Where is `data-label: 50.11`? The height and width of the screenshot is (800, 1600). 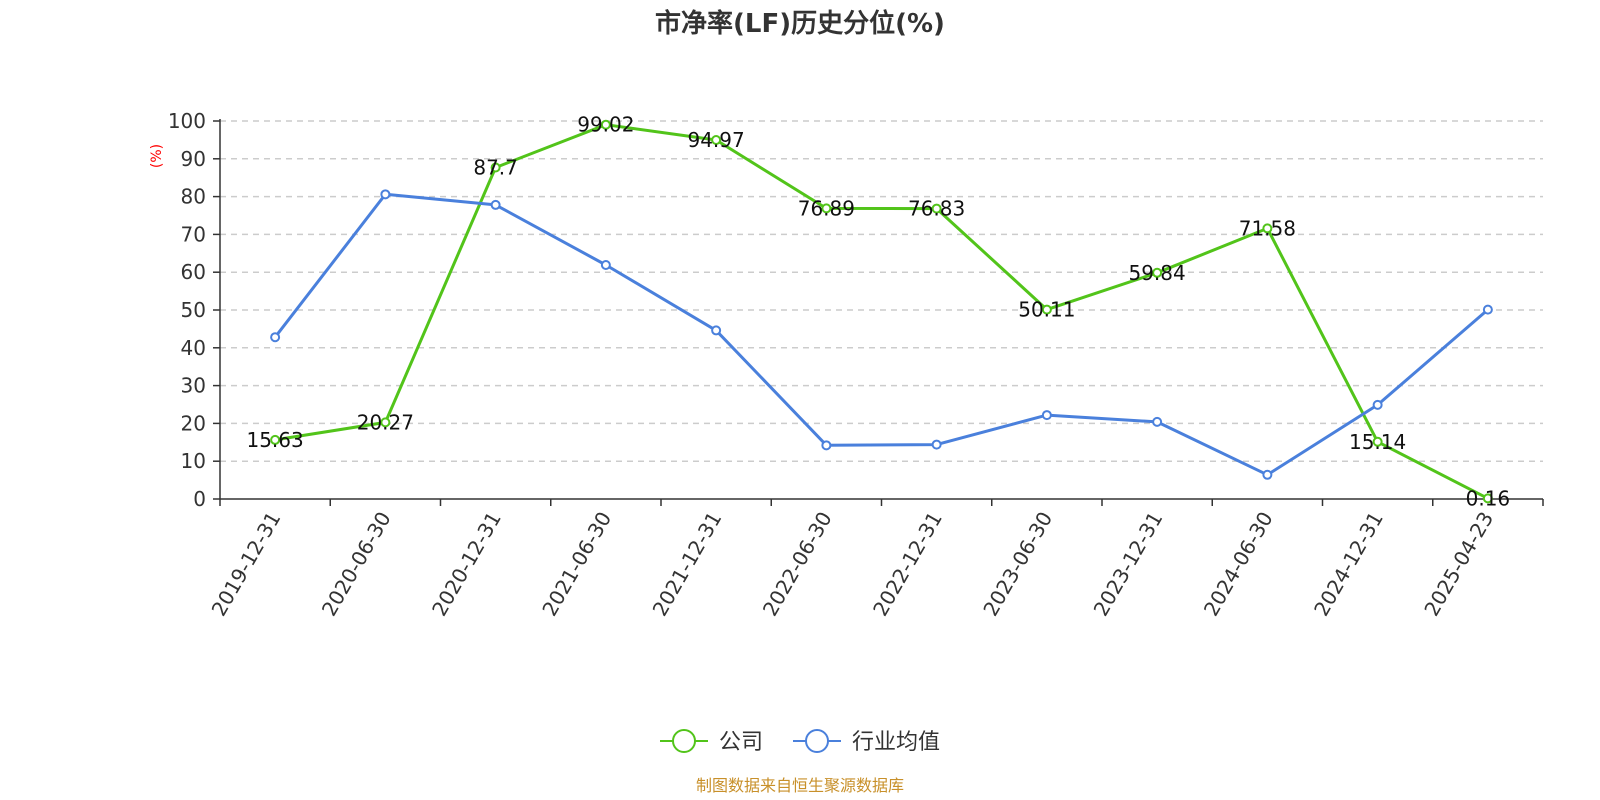 data-label: 50.11 is located at coordinates (1046, 310).